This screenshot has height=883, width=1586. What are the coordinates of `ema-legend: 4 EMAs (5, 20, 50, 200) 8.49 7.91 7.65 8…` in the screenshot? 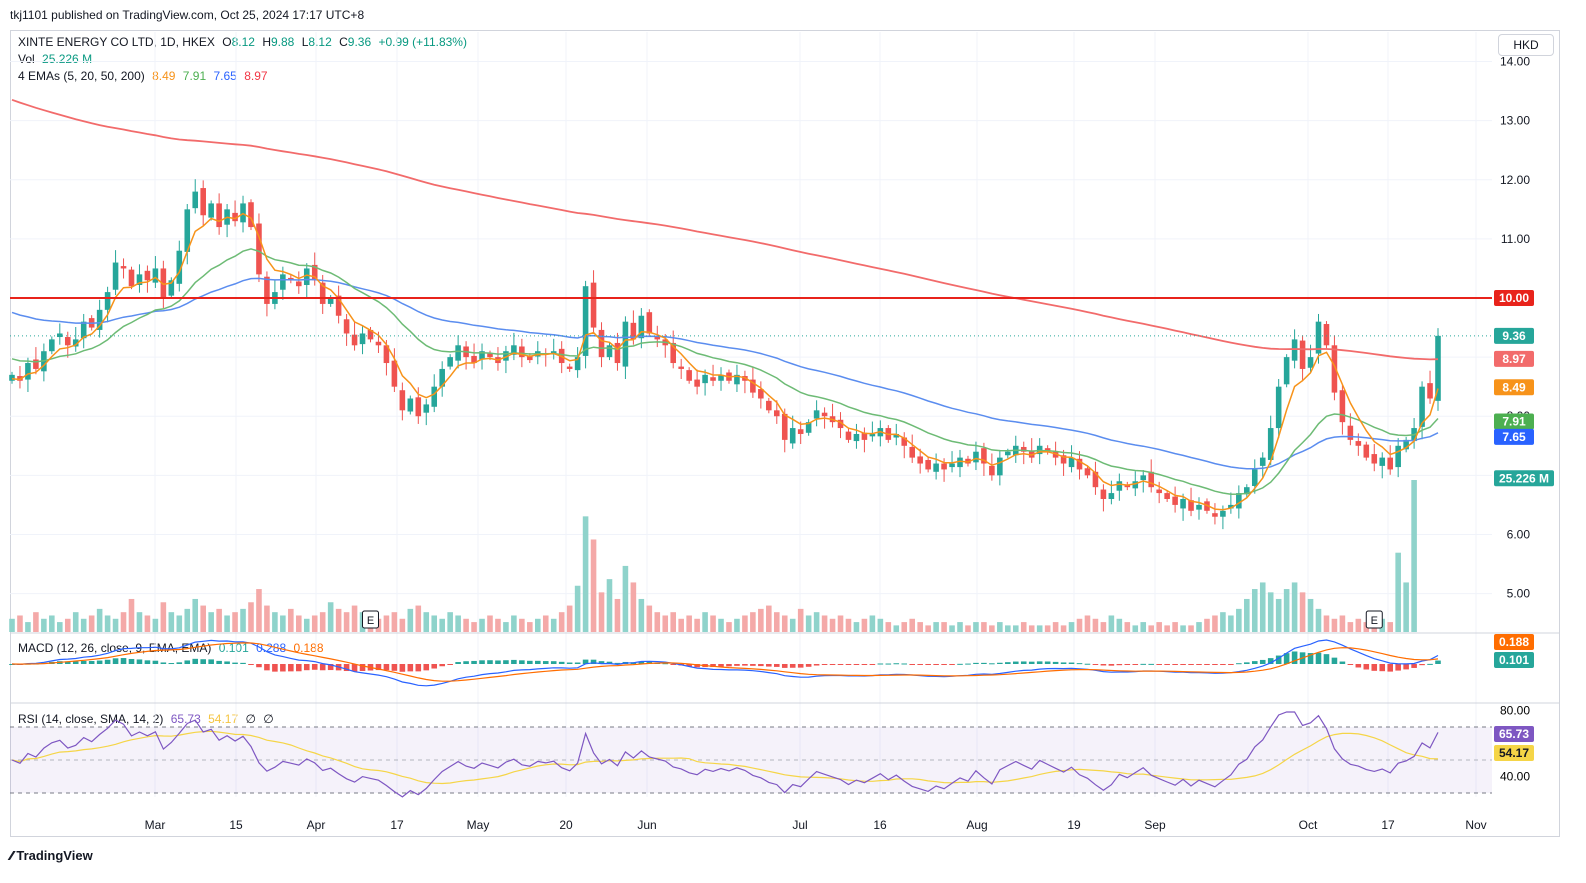 It's located at (145, 76).